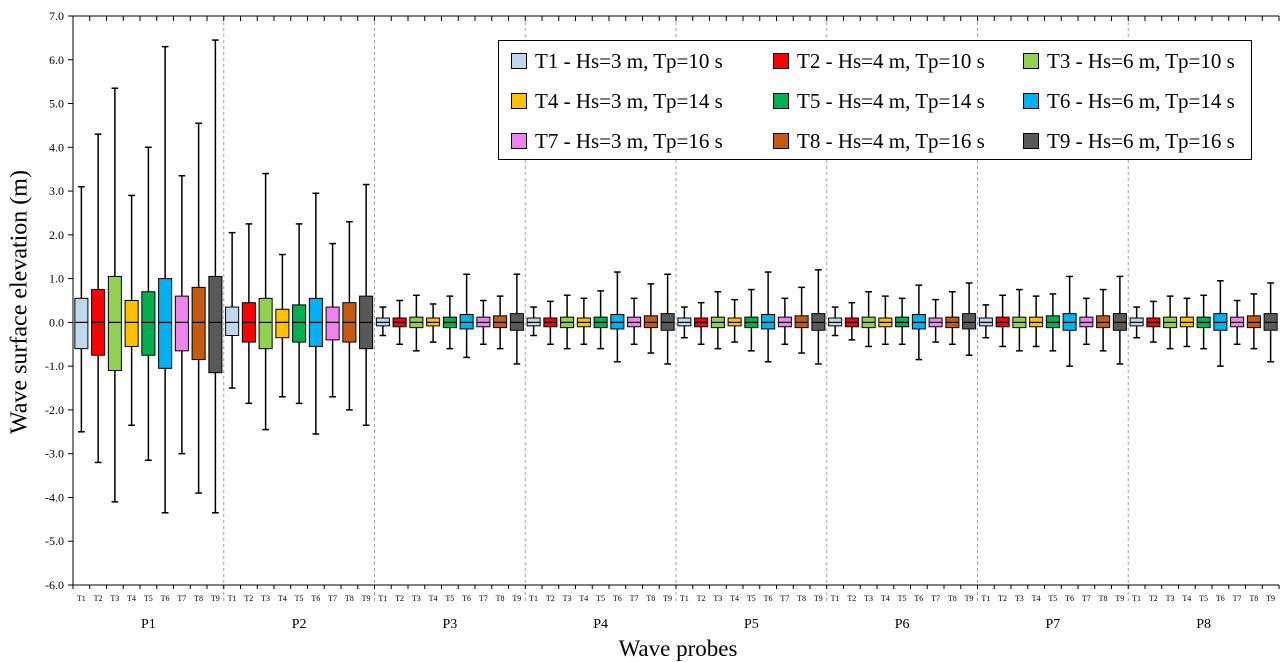 This screenshot has width=1280, height=662. I want to click on group-label: P1, so click(148, 624).